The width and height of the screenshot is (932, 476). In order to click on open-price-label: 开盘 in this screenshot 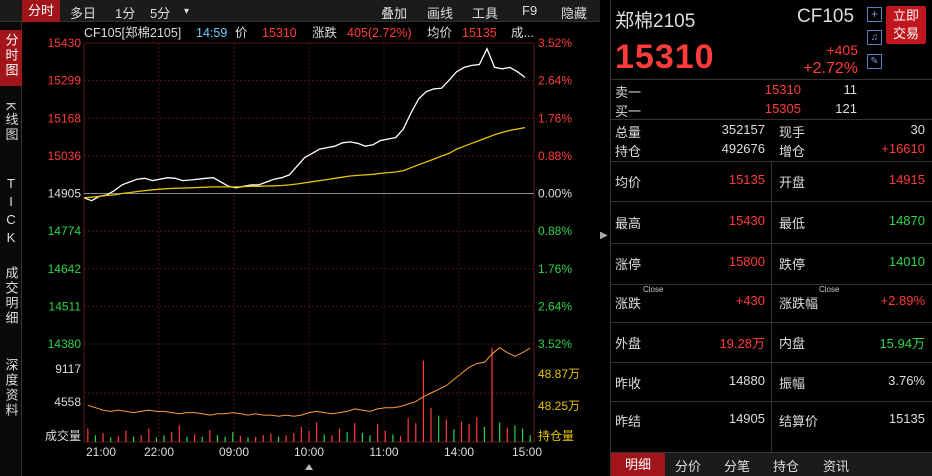, I will do `click(792, 182)`.